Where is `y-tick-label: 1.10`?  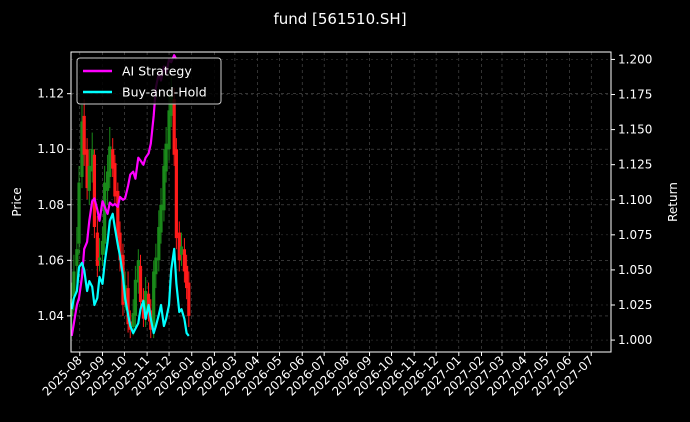 y-tick-label: 1.10 is located at coordinates (50, 149).